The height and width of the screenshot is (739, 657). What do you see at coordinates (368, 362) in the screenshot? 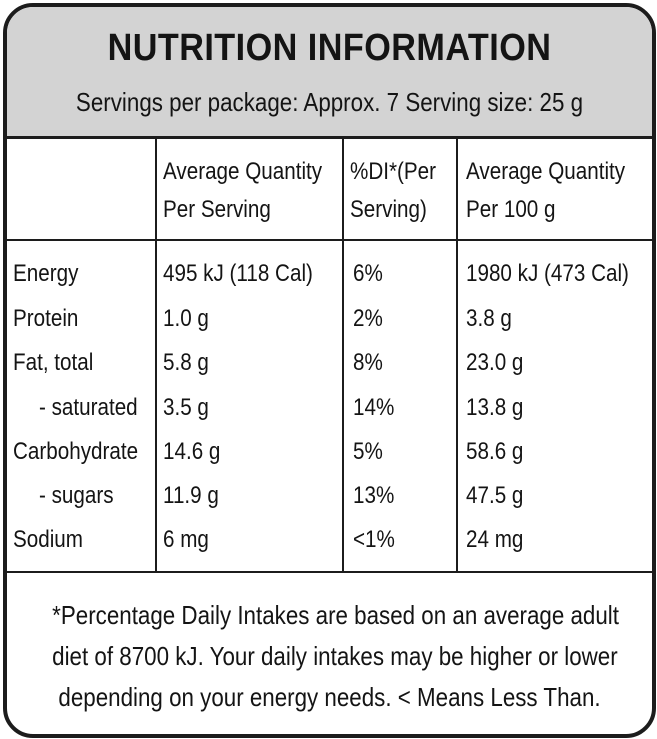
I see `di-value: 8%` at bounding box center [368, 362].